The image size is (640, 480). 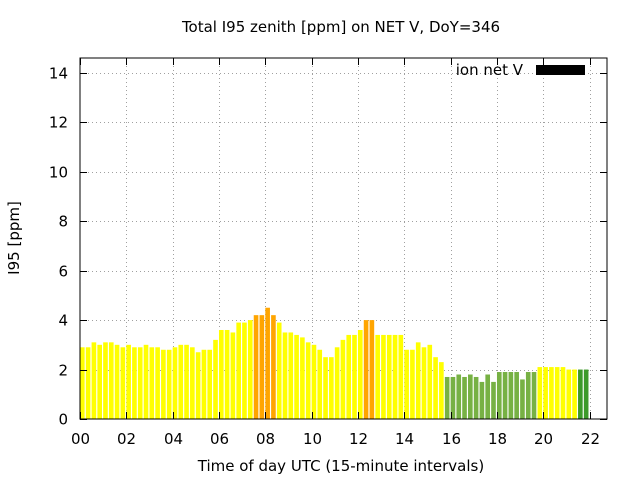 I want to click on y-tick-label: 10, so click(x=58, y=173).